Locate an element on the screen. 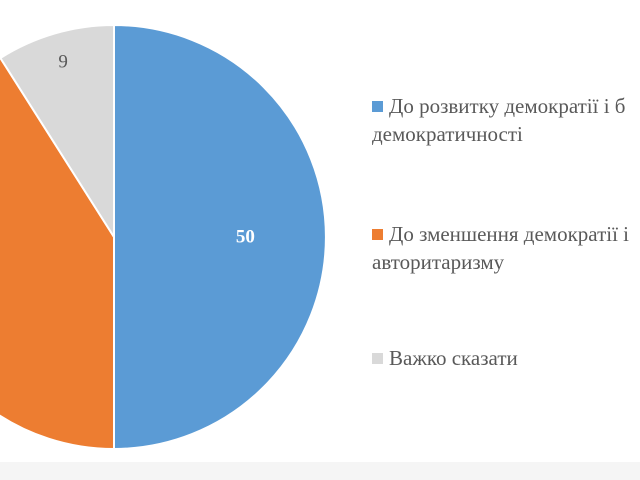 This screenshot has width=640, height=480. legend-item-hard-to-say: Важко сказати is located at coordinates (506, 358).